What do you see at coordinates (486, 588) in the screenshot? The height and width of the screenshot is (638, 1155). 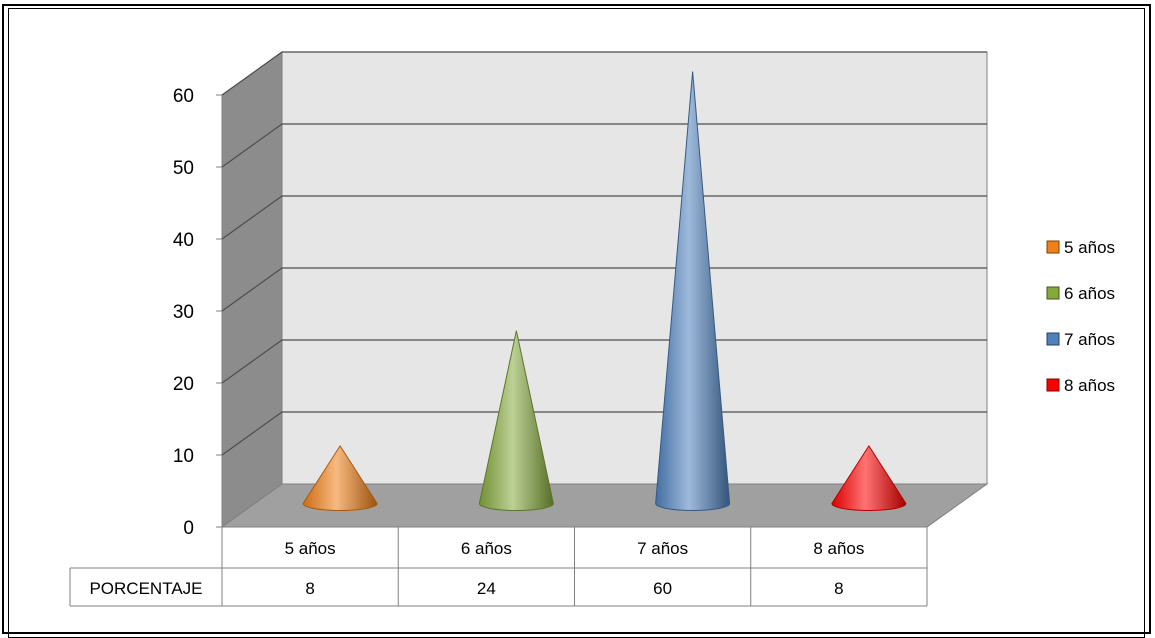 I see `table-value: 24` at bounding box center [486, 588].